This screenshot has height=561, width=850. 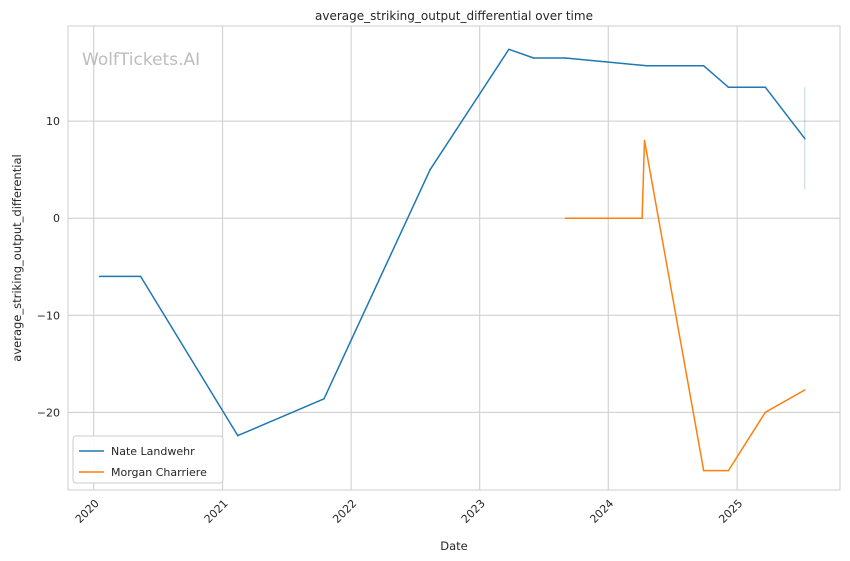 I want to click on legend-box, so click(x=148, y=459).